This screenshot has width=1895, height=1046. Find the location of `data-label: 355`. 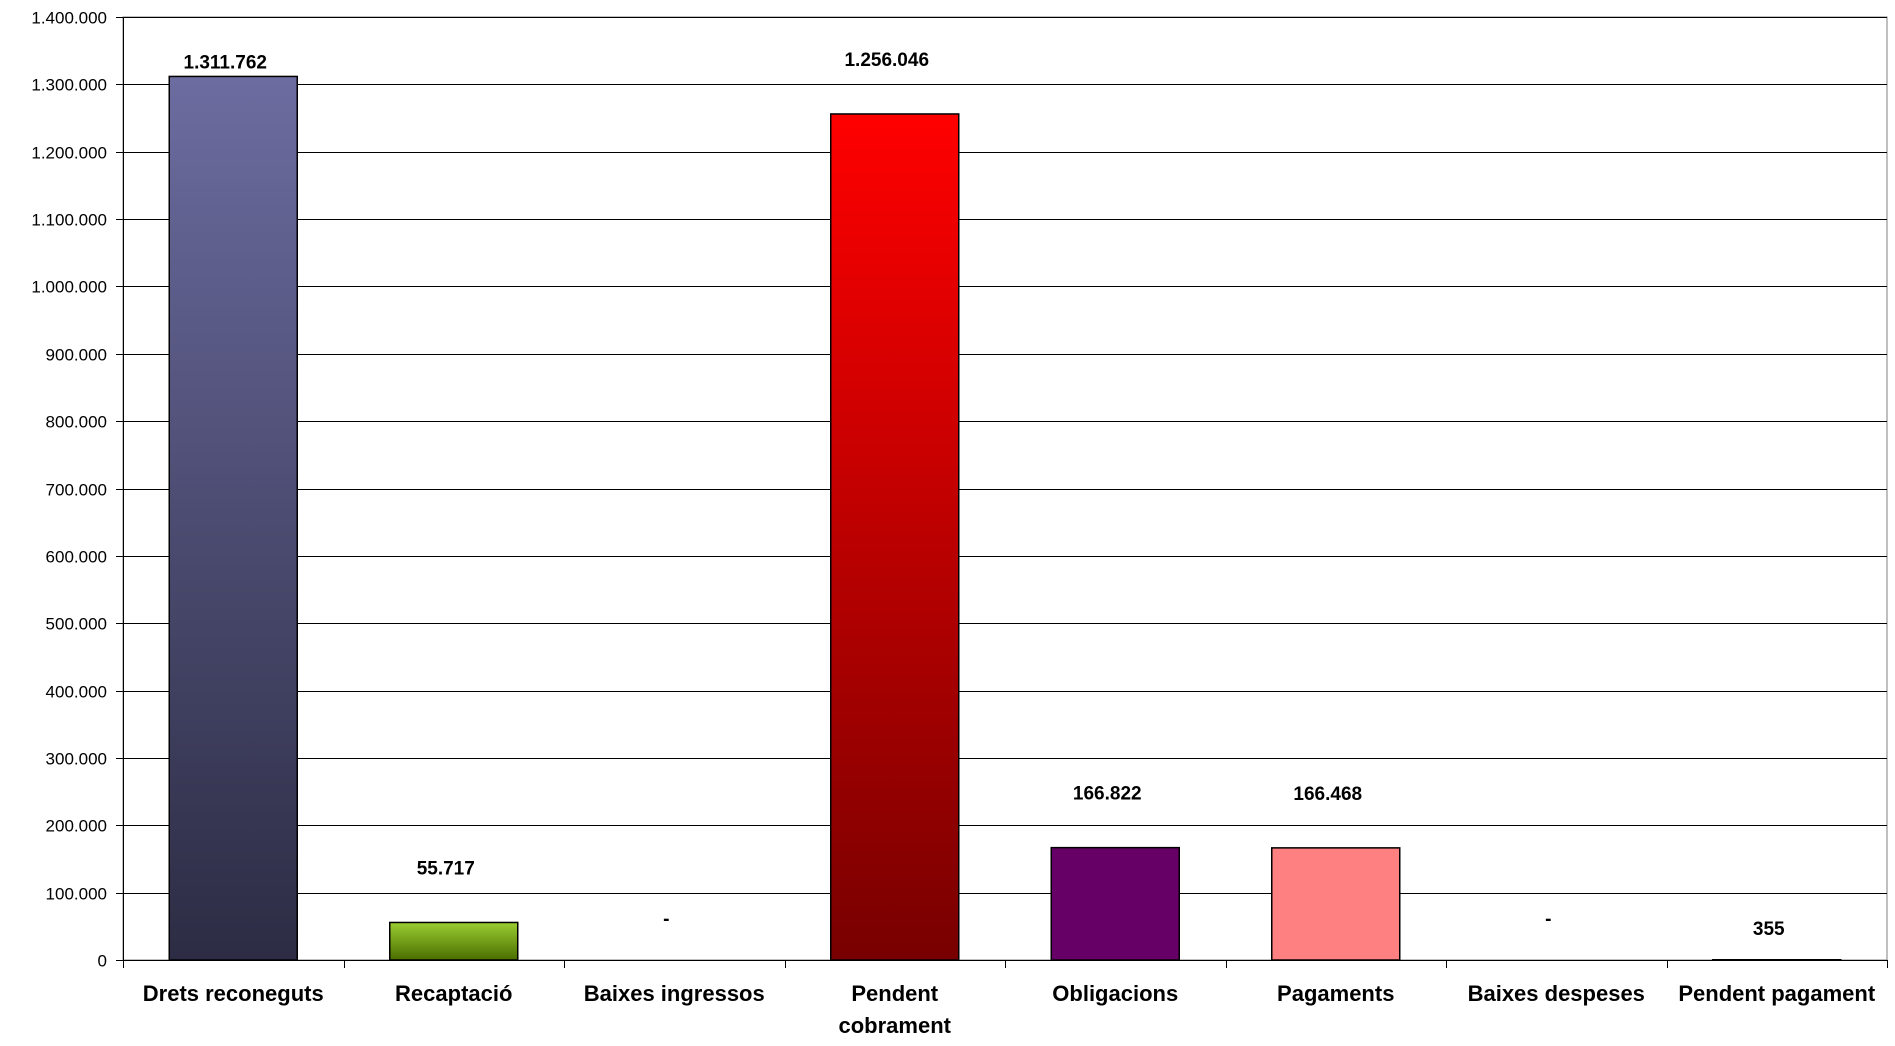

data-label: 355 is located at coordinates (1769, 929).